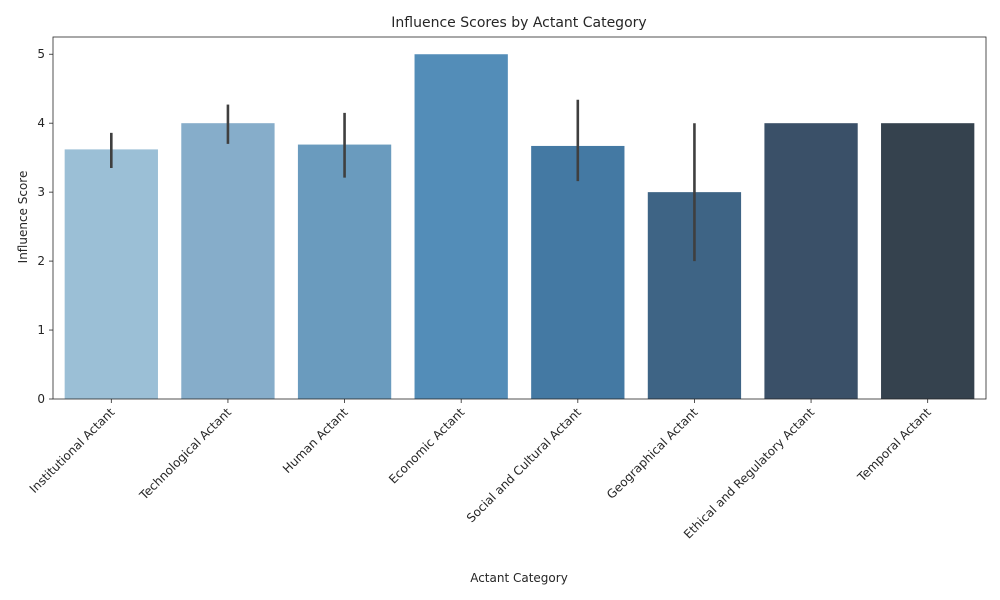 The height and width of the screenshot is (600, 1000). Describe the element at coordinates (41, 54) in the screenshot. I see `y-tick-label: 5` at that location.